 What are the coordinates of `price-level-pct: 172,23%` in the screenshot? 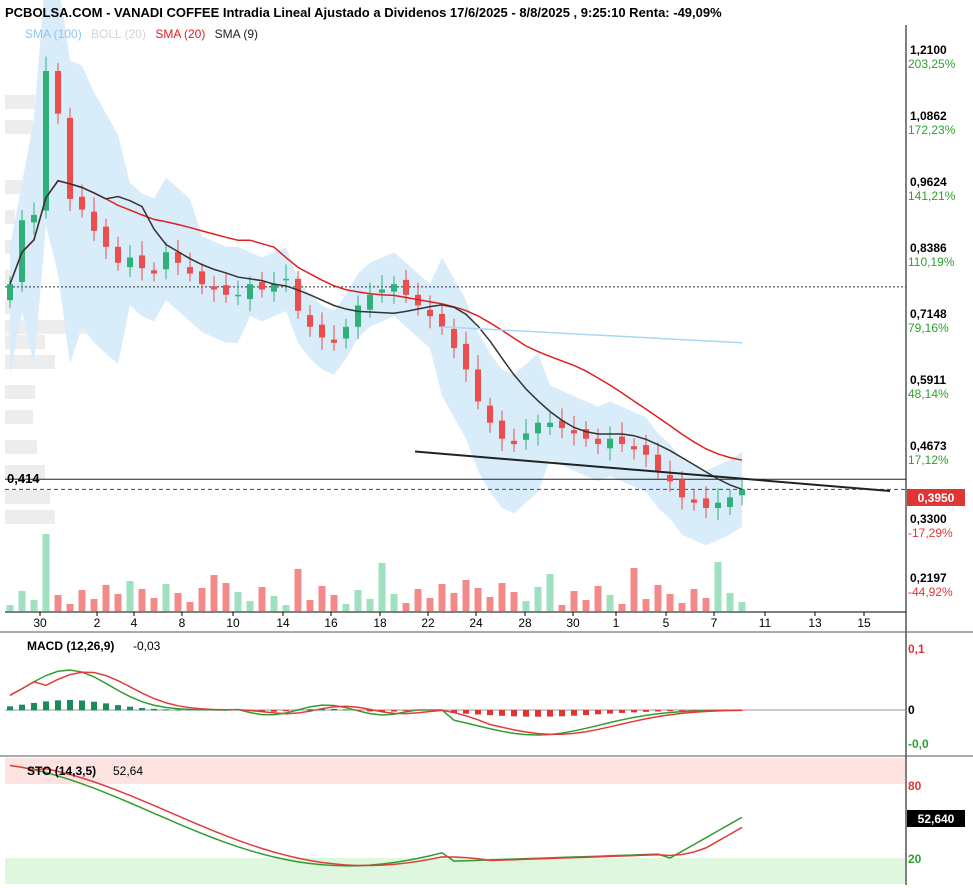 It's located at (932, 130).